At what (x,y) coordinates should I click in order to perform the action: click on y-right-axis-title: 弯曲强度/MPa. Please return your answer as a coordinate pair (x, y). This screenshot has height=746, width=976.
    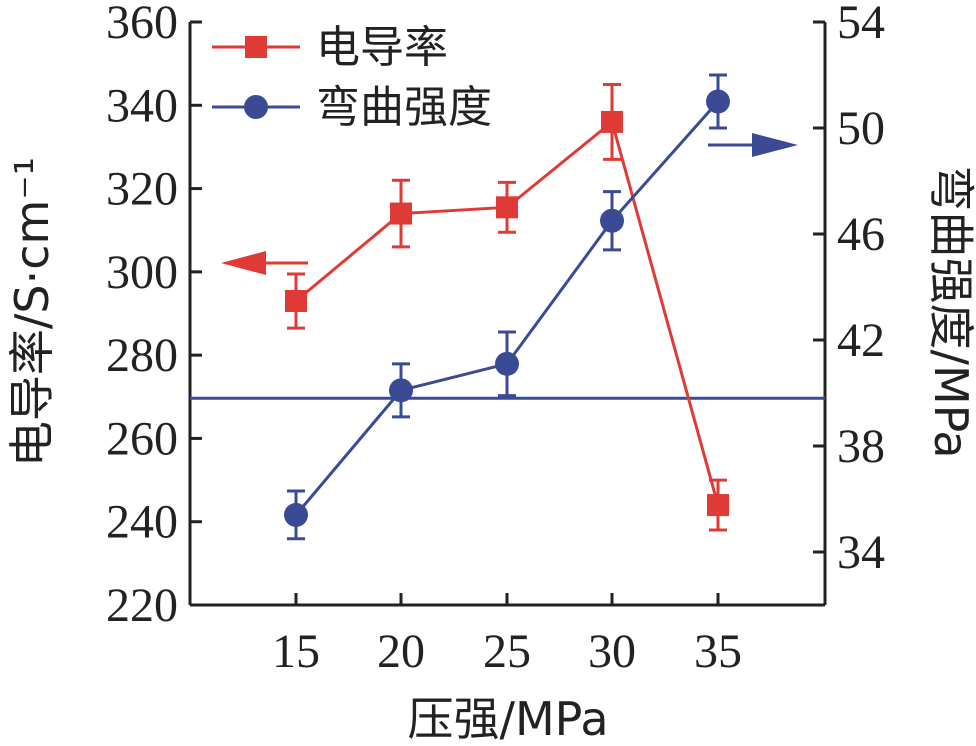
    Looking at the image, I should click on (950, 311).